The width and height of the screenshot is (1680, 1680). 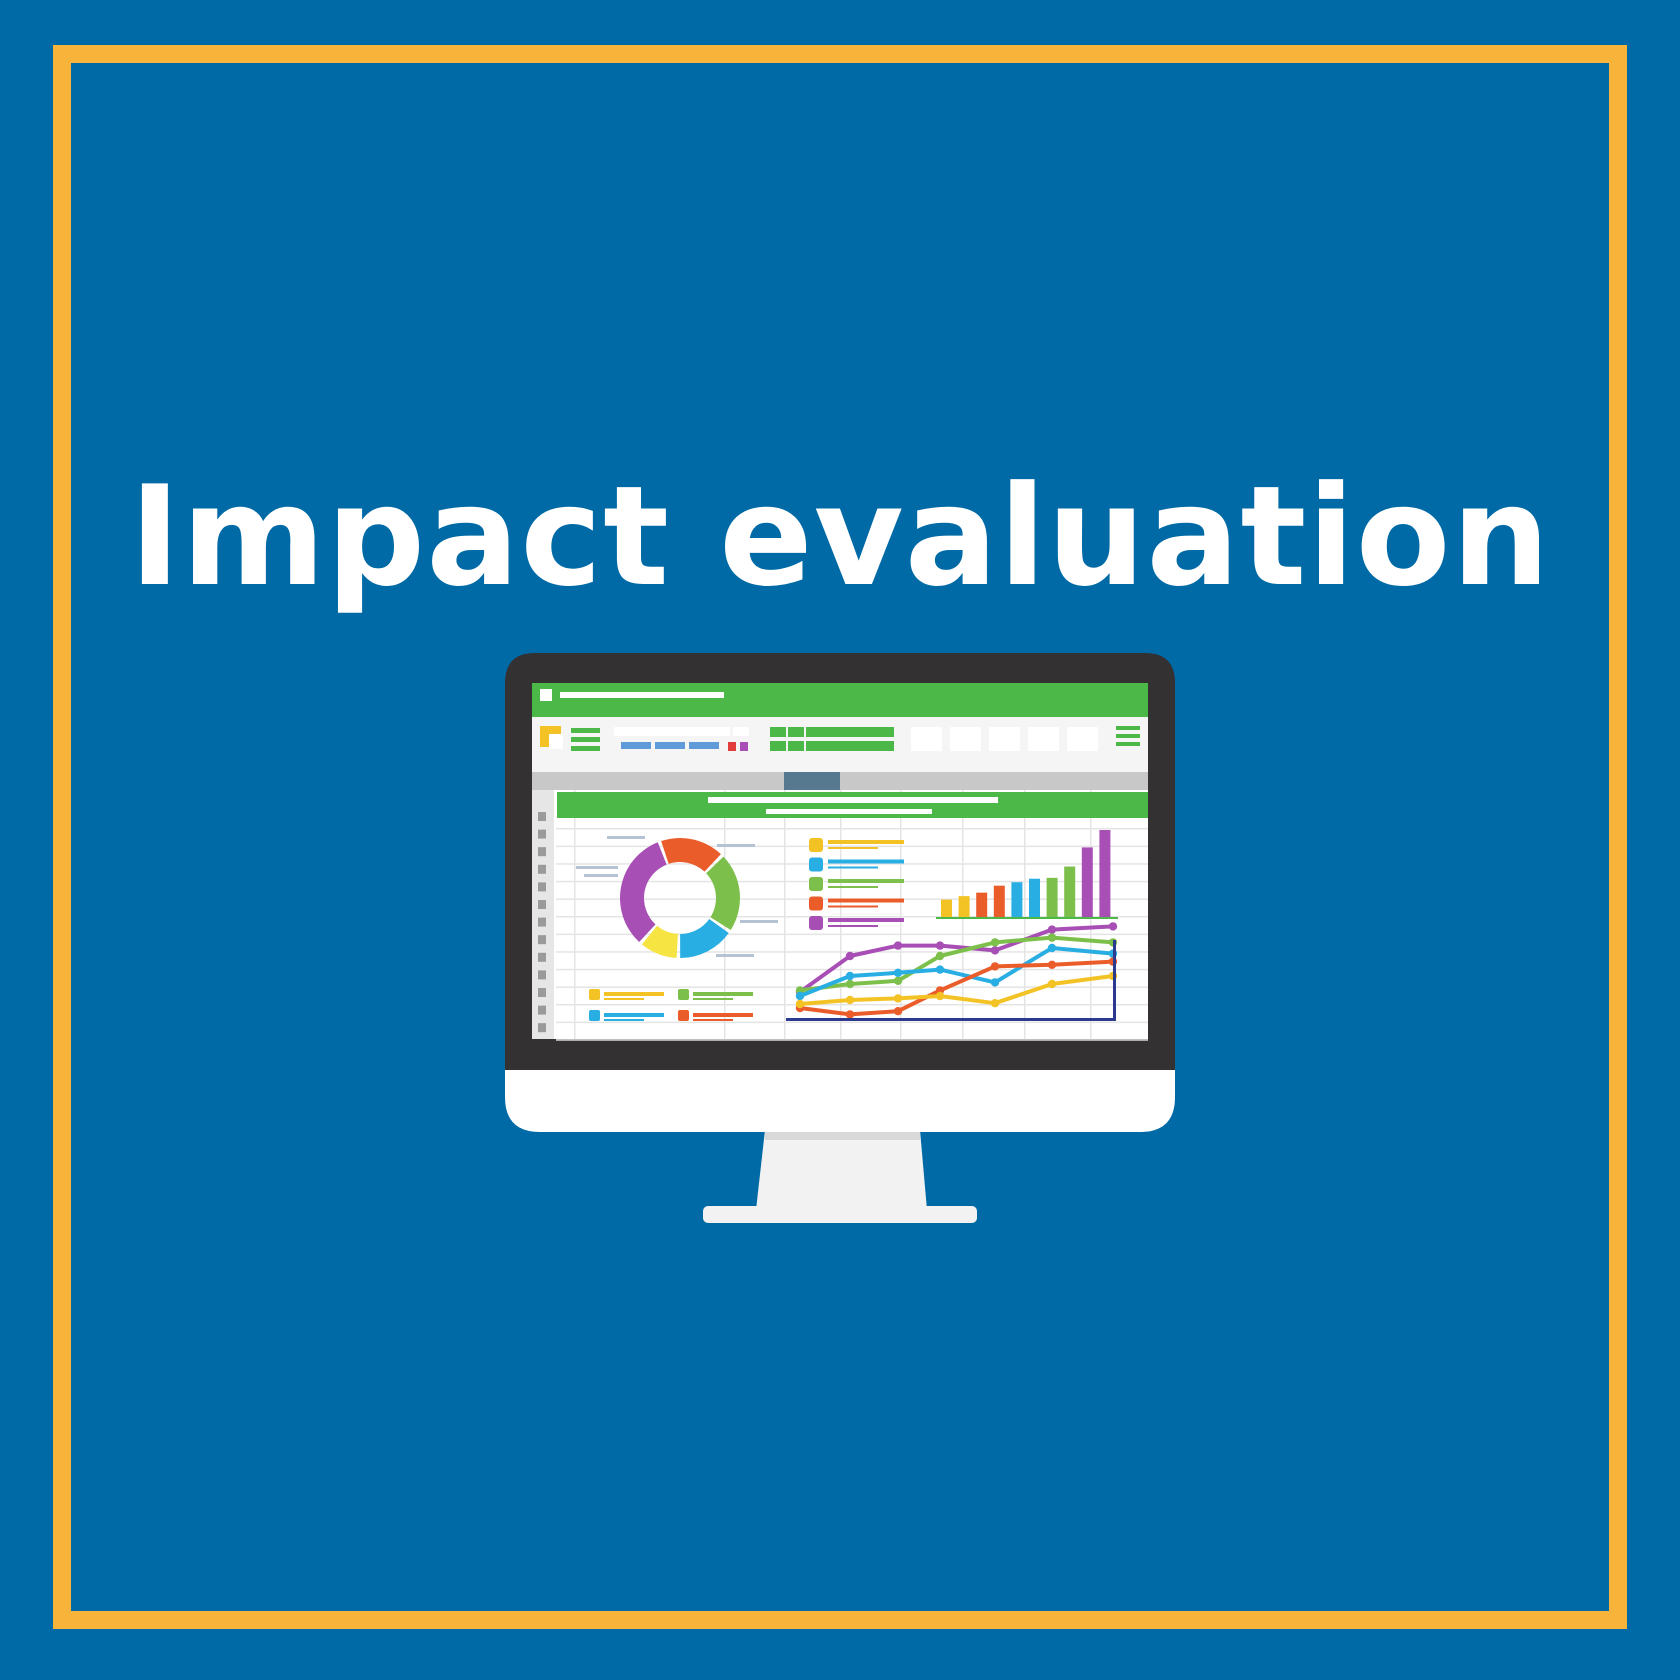 I want to click on stand-shadow, so click(x=842, y=1135).